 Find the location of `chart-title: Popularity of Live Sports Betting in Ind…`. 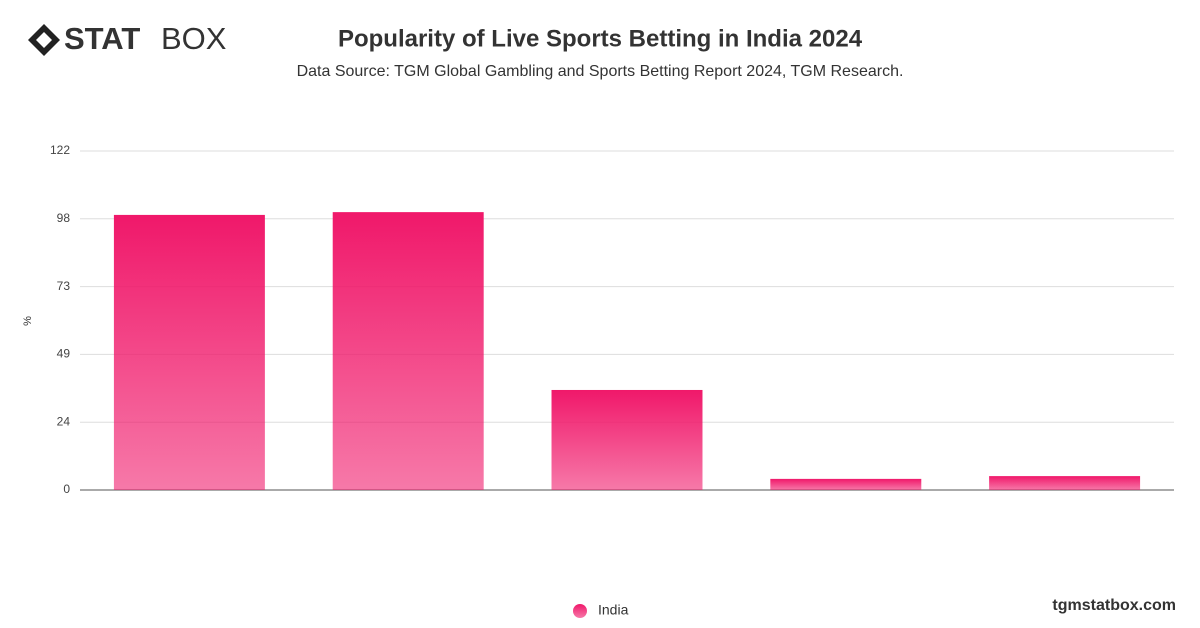

chart-title: Popularity of Live Sports Betting in Ind… is located at coordinates (600, 38).